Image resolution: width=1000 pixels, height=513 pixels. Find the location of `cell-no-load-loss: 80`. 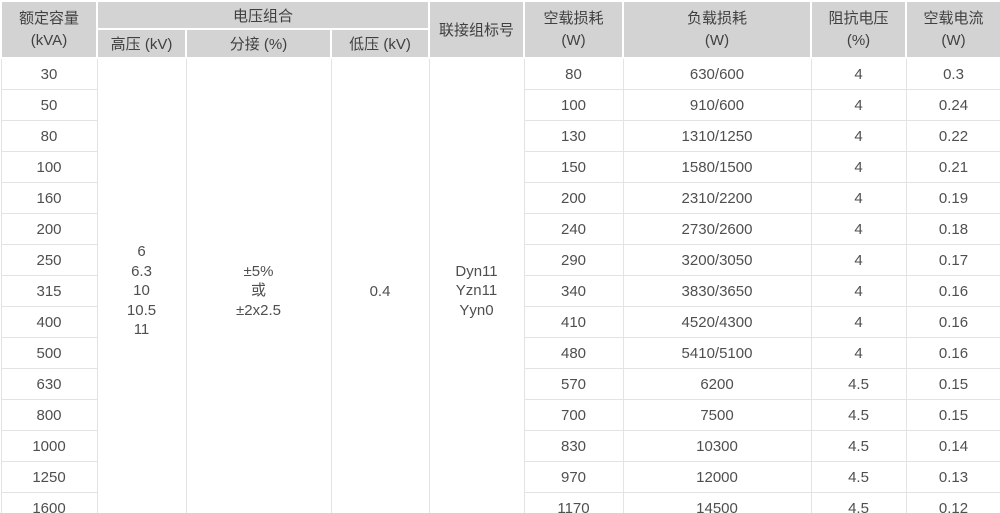

cell-no-load-loss: 80 is located at coordinates (573, 73).